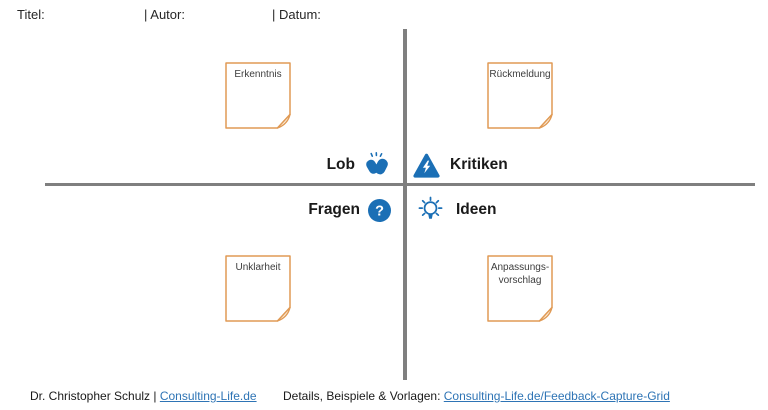 Image resolution: width=768 pixels, height=410 pixels. Describe the element at coordinates (520, 74) in the screenshot. I see `note-text: Rückmeldung` at that location.